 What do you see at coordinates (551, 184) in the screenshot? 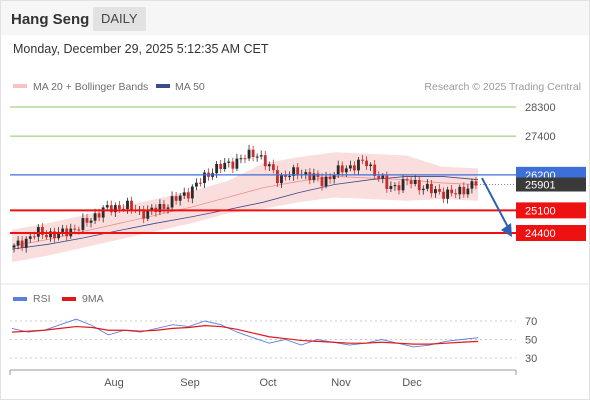
I see `last-price-tag` at bounding box center [551, 184].